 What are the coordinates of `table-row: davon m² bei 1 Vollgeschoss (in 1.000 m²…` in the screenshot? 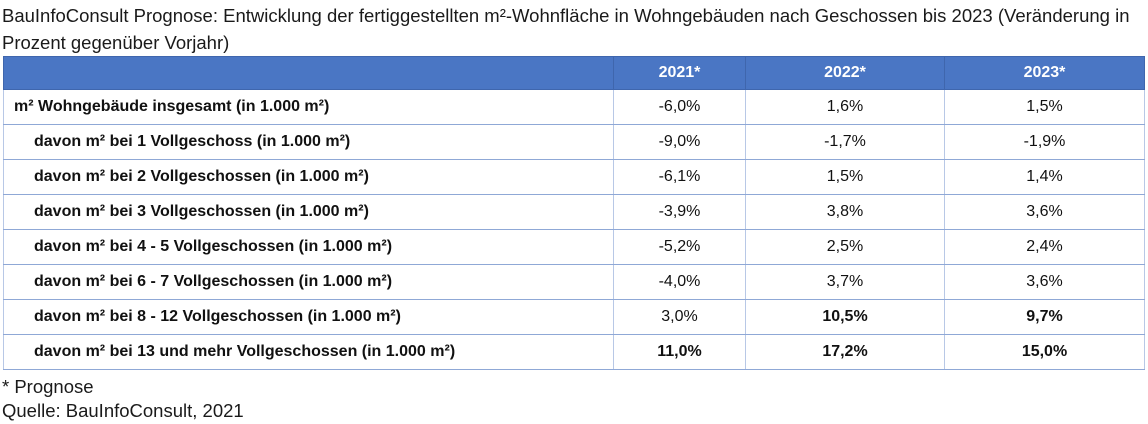 It's located at (574, 142).